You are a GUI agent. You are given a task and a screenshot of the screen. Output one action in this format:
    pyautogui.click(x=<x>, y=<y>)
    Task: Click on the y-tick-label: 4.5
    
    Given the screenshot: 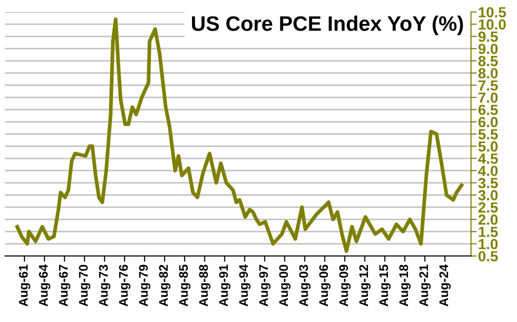 What is the action you would take?
    pyautogui.click(x=488, y=159)
    